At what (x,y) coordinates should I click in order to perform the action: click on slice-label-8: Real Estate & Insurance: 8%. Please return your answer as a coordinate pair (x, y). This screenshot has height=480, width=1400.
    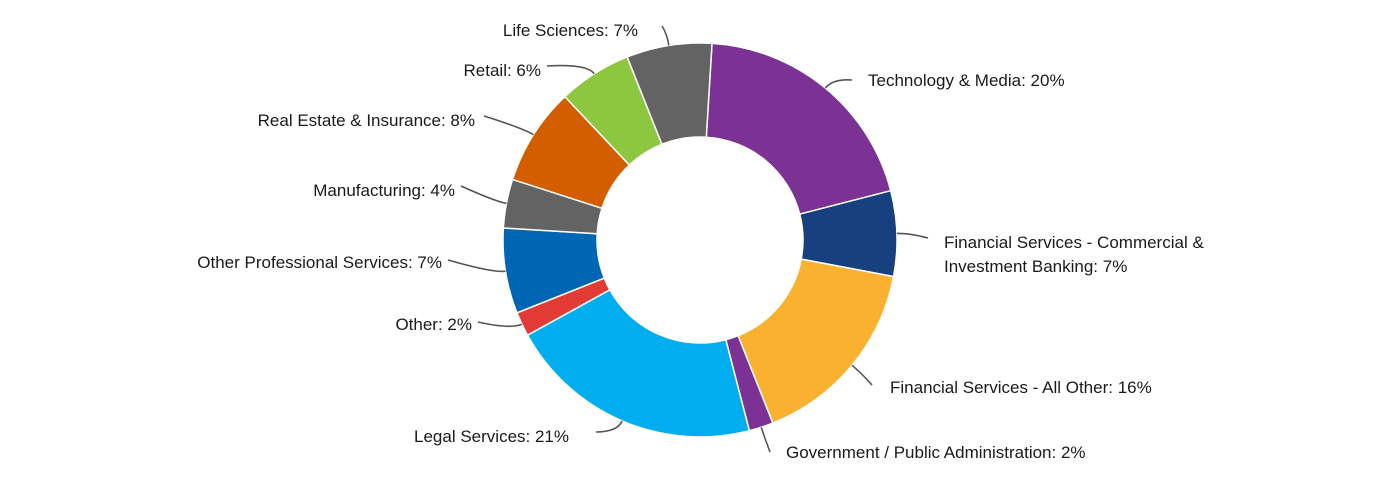
    Looking at the image, I should click on (366, 120).